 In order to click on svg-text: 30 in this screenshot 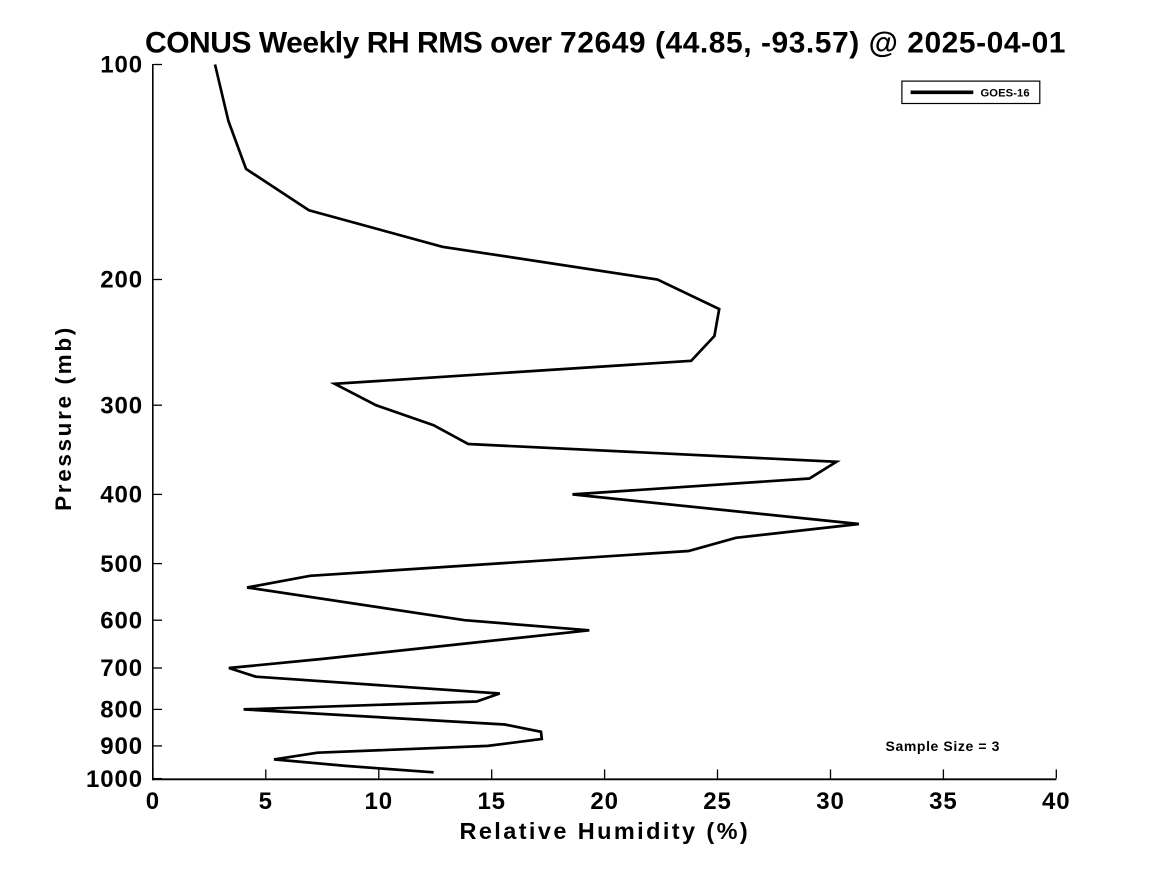, I will do `click(830, 801)`.